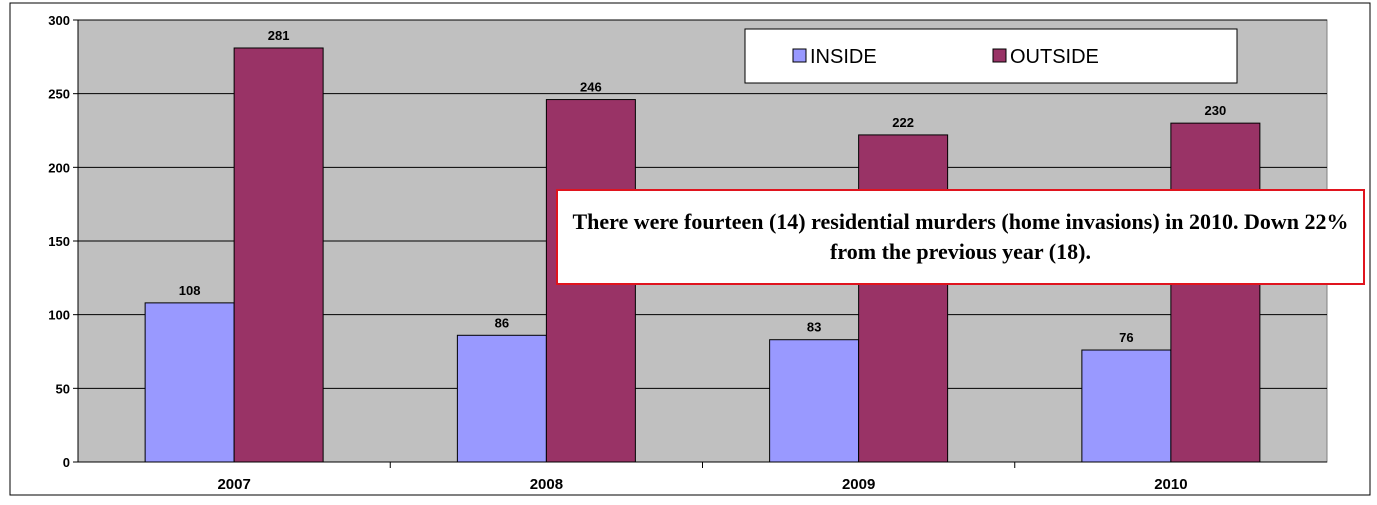 The image size is (1377, 505). I want to click on data-label: 83, so click(814, 327).